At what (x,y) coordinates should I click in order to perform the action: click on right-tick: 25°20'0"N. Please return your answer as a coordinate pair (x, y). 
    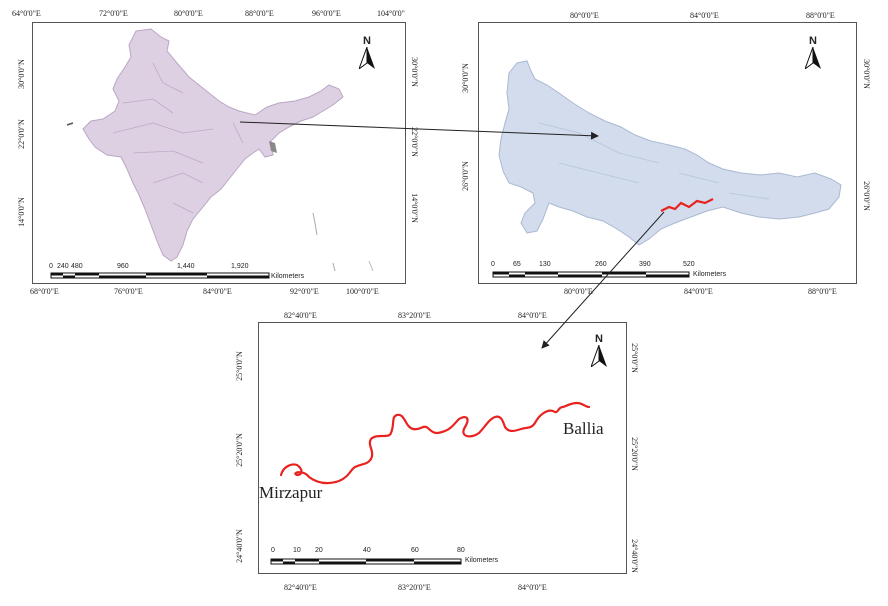
    Looking at the image, I should click on (634, 454).